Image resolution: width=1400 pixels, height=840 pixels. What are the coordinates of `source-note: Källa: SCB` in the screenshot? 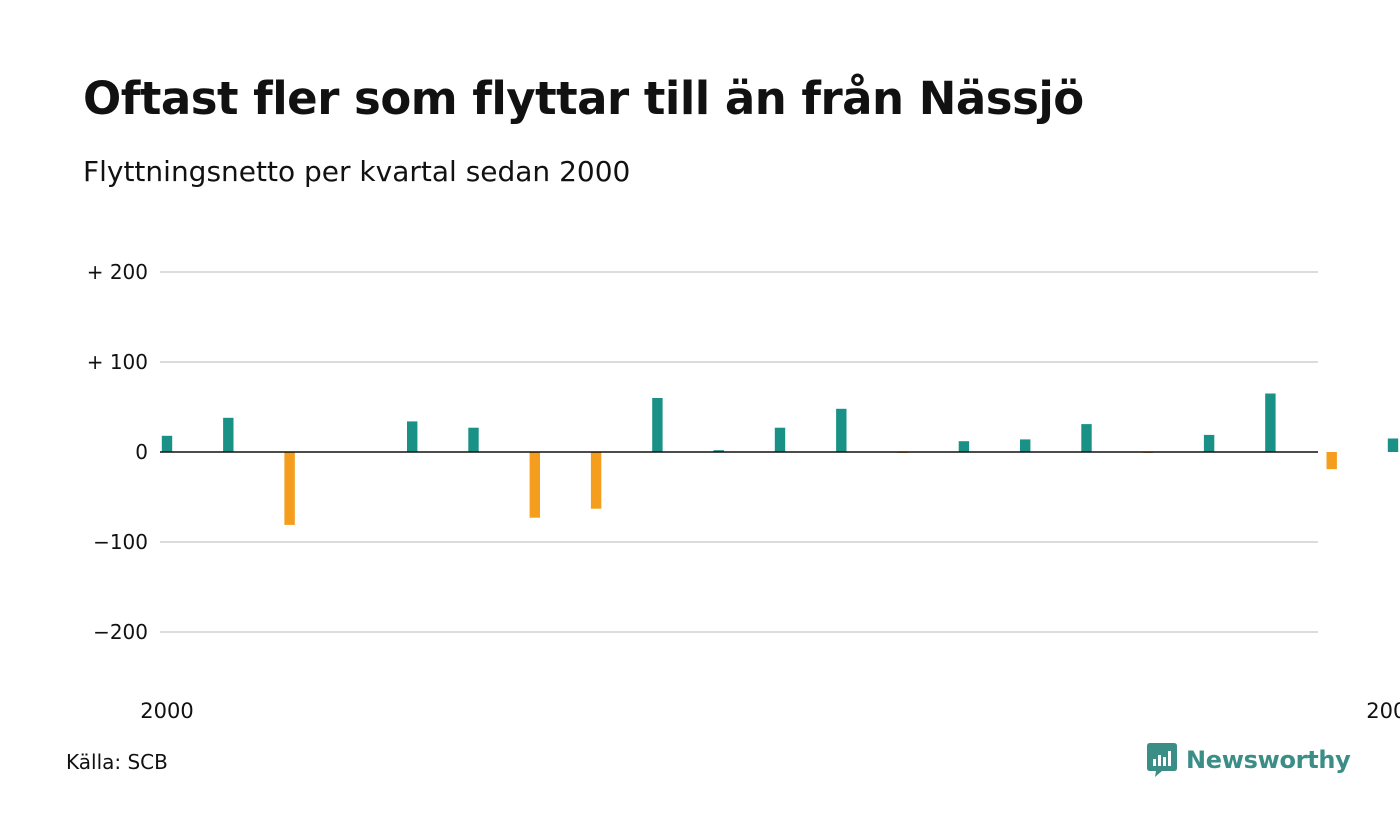 It's located at (117, 762).